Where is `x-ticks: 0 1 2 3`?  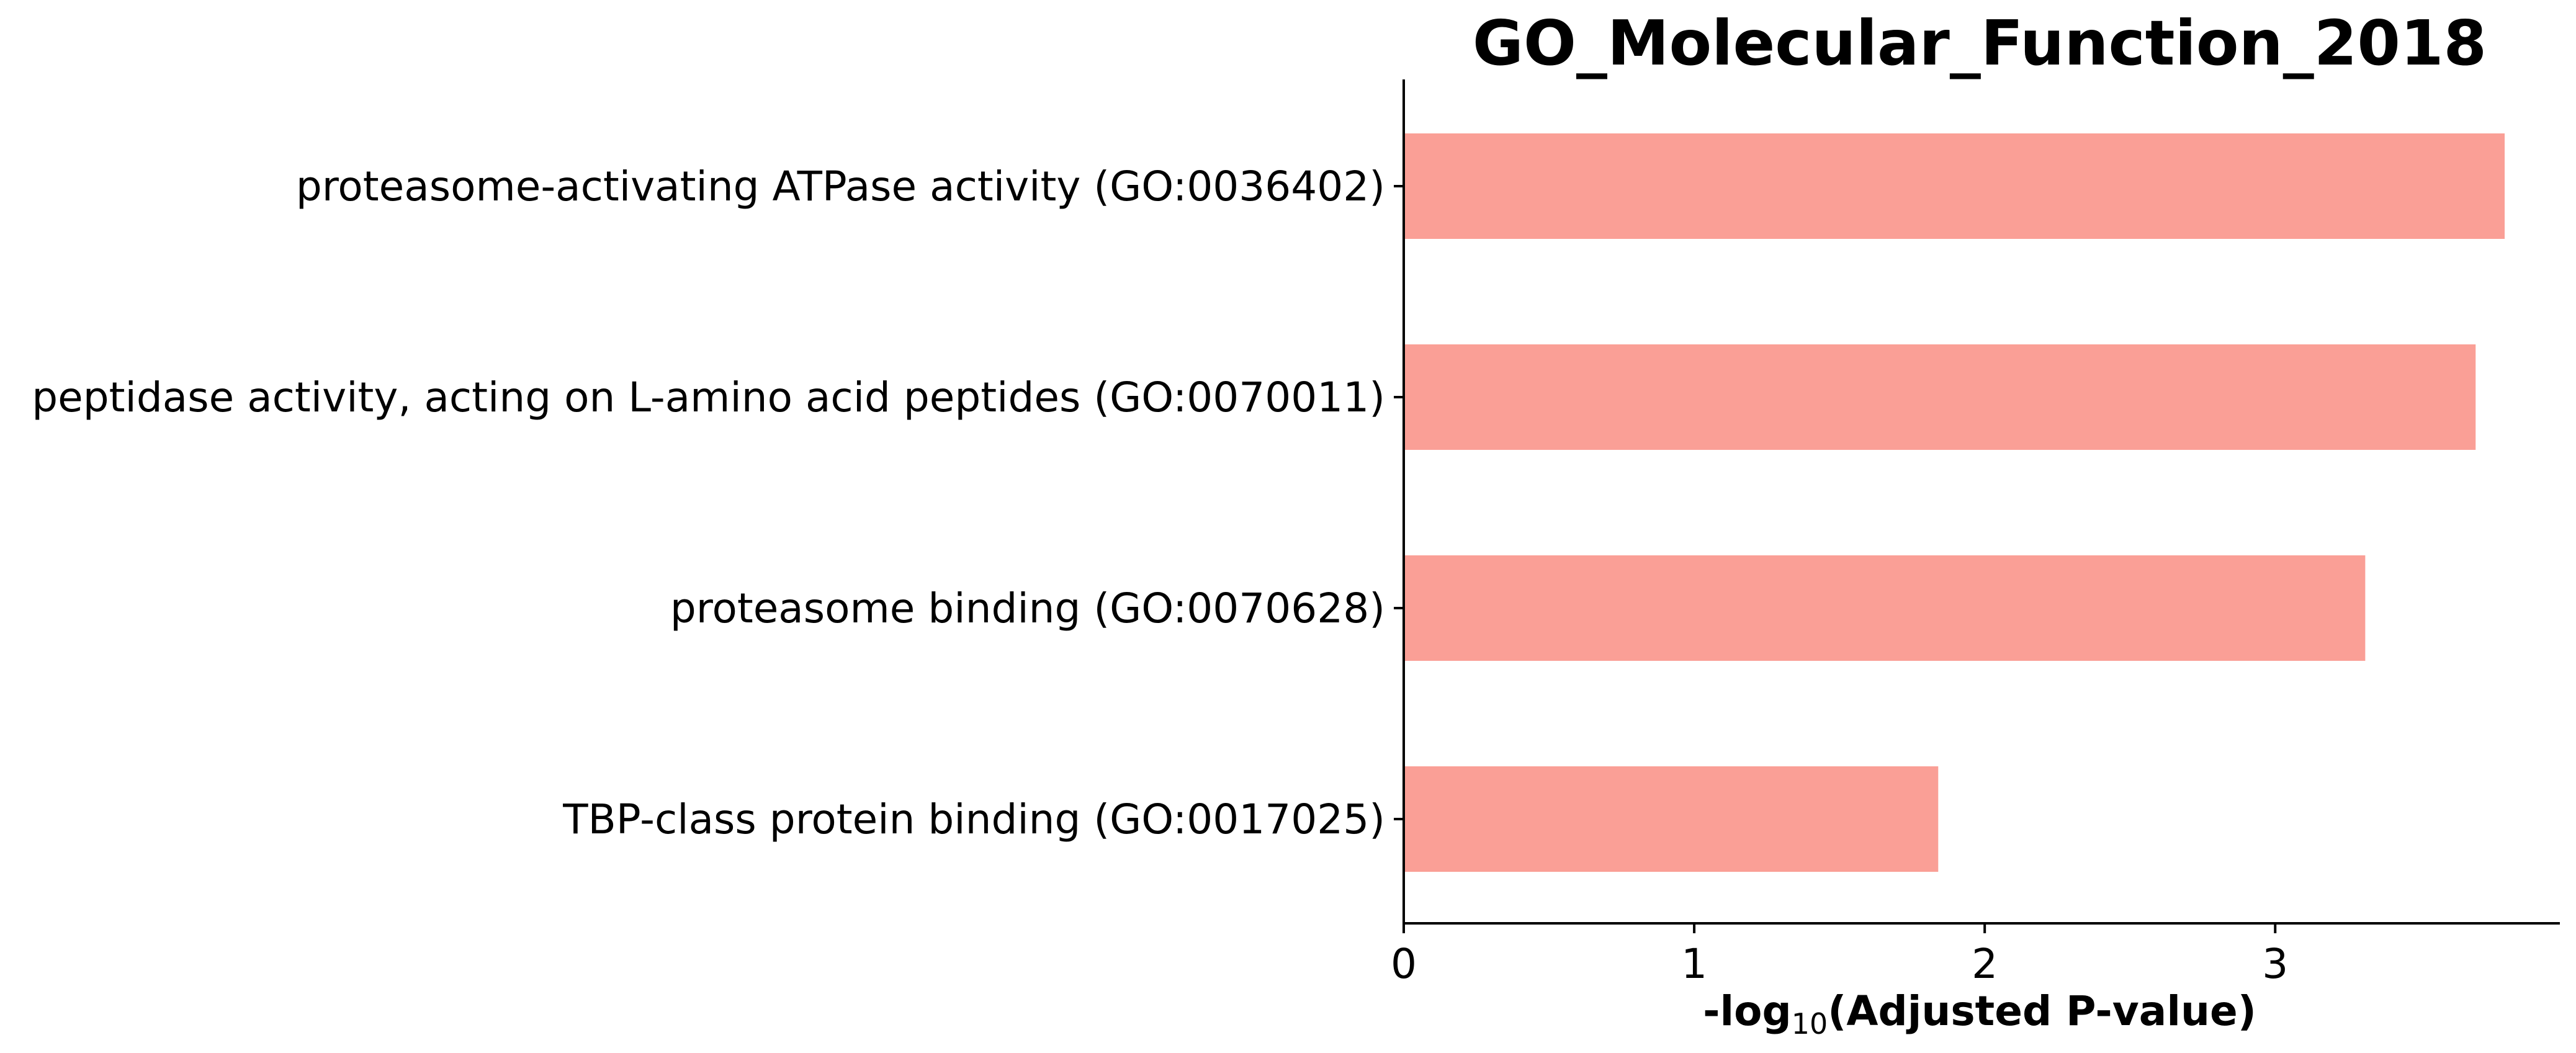 x-ticks: 0 1 2 3 is located at coordinates (1839, 955).